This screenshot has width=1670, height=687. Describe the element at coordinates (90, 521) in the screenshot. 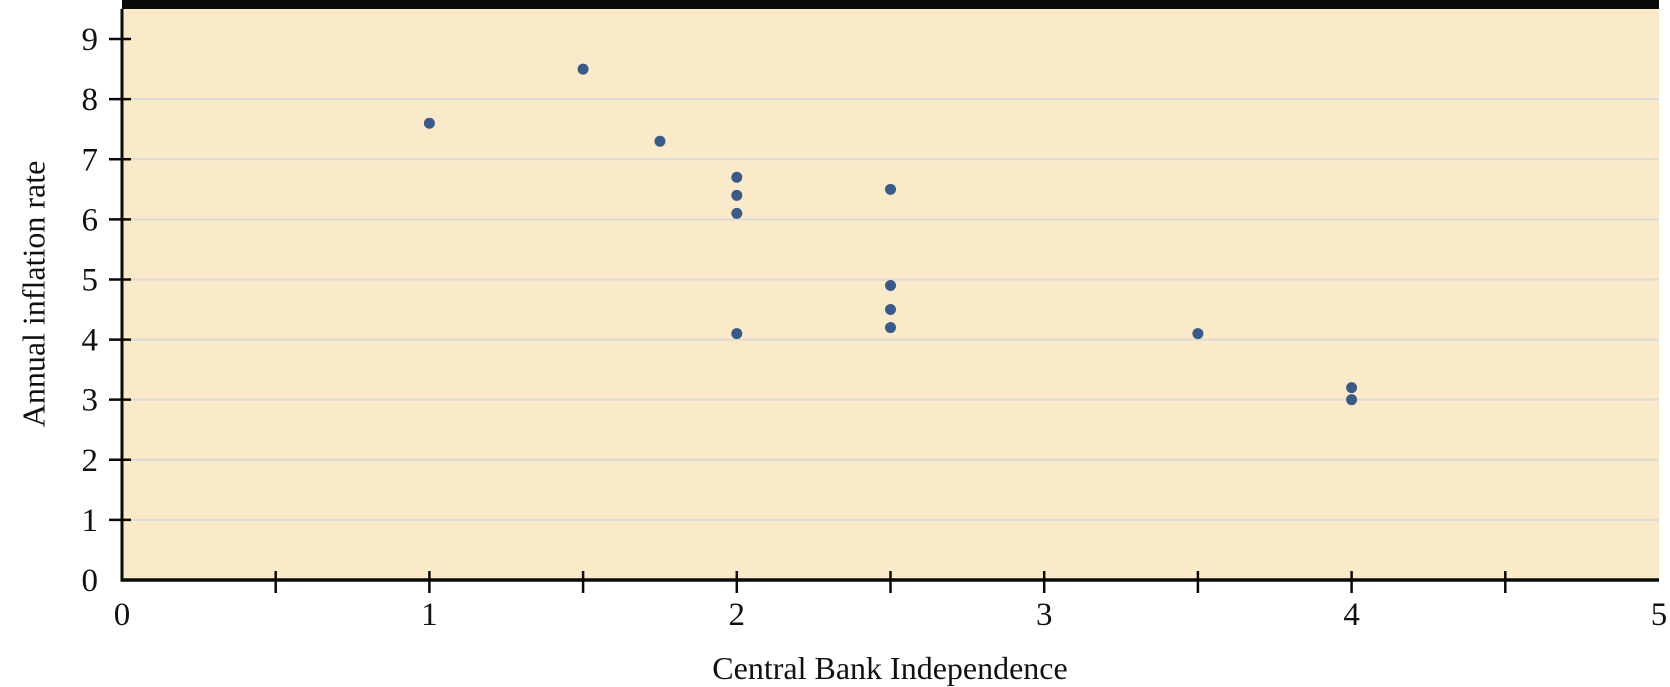

I see `y-tick-label: 1` at that location.